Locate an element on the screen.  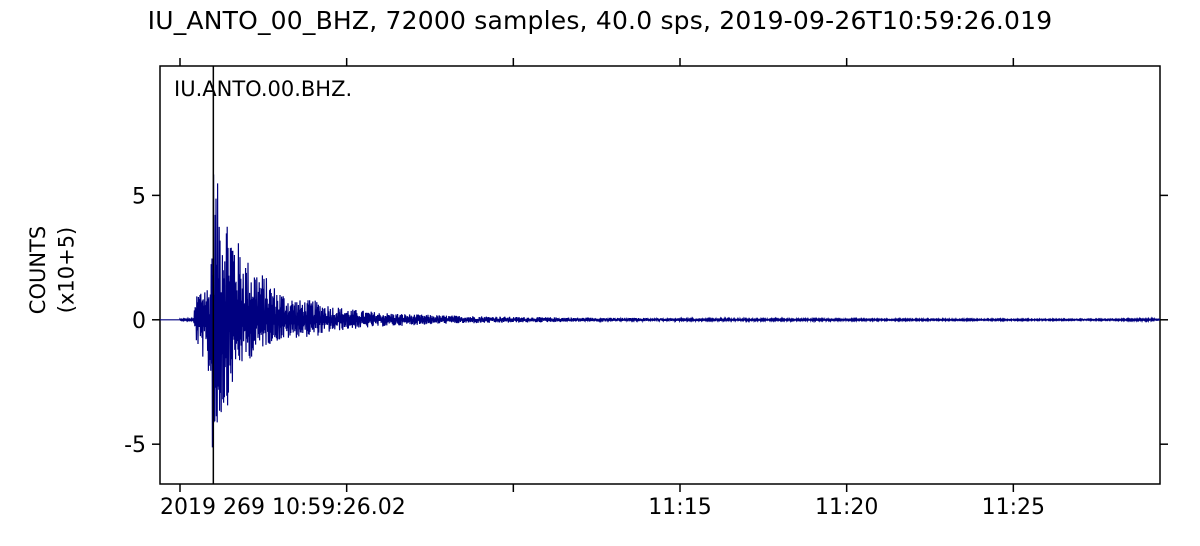
x-tick-label: 11:25 is located at coordinates (1013, 507).